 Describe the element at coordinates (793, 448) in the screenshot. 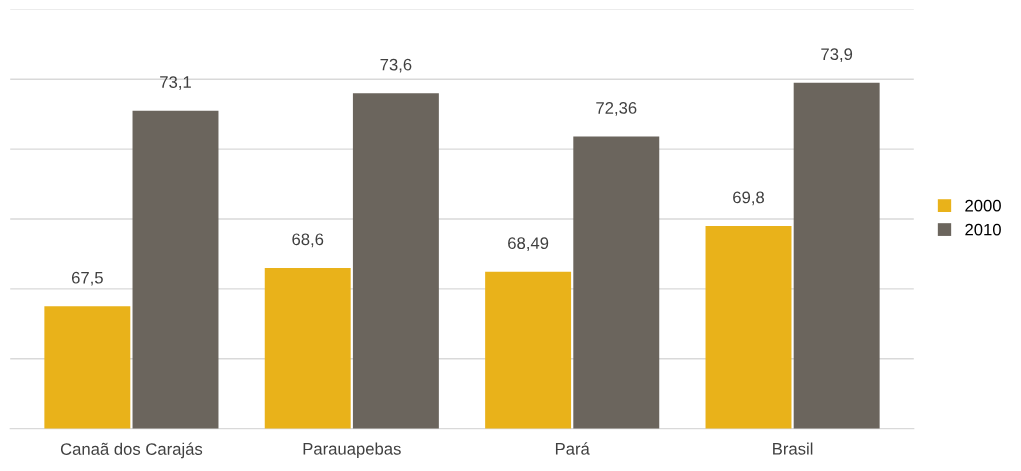

I see `x-tick-label: Brasil` at that location.